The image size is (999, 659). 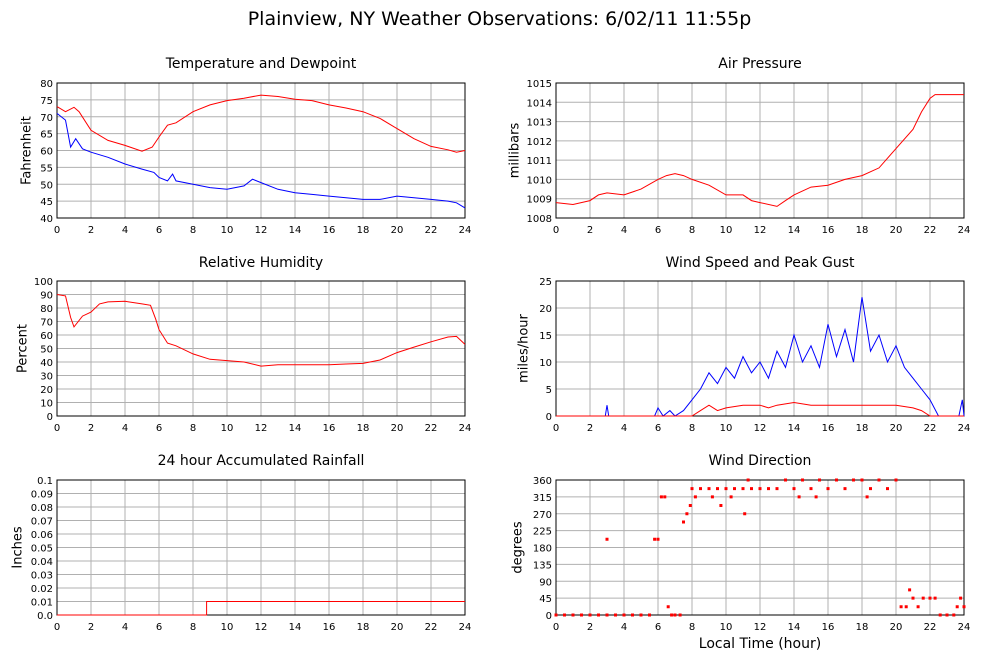 I want to click on direction-chart-title: Wind Direction, so click(x=760, y=461).